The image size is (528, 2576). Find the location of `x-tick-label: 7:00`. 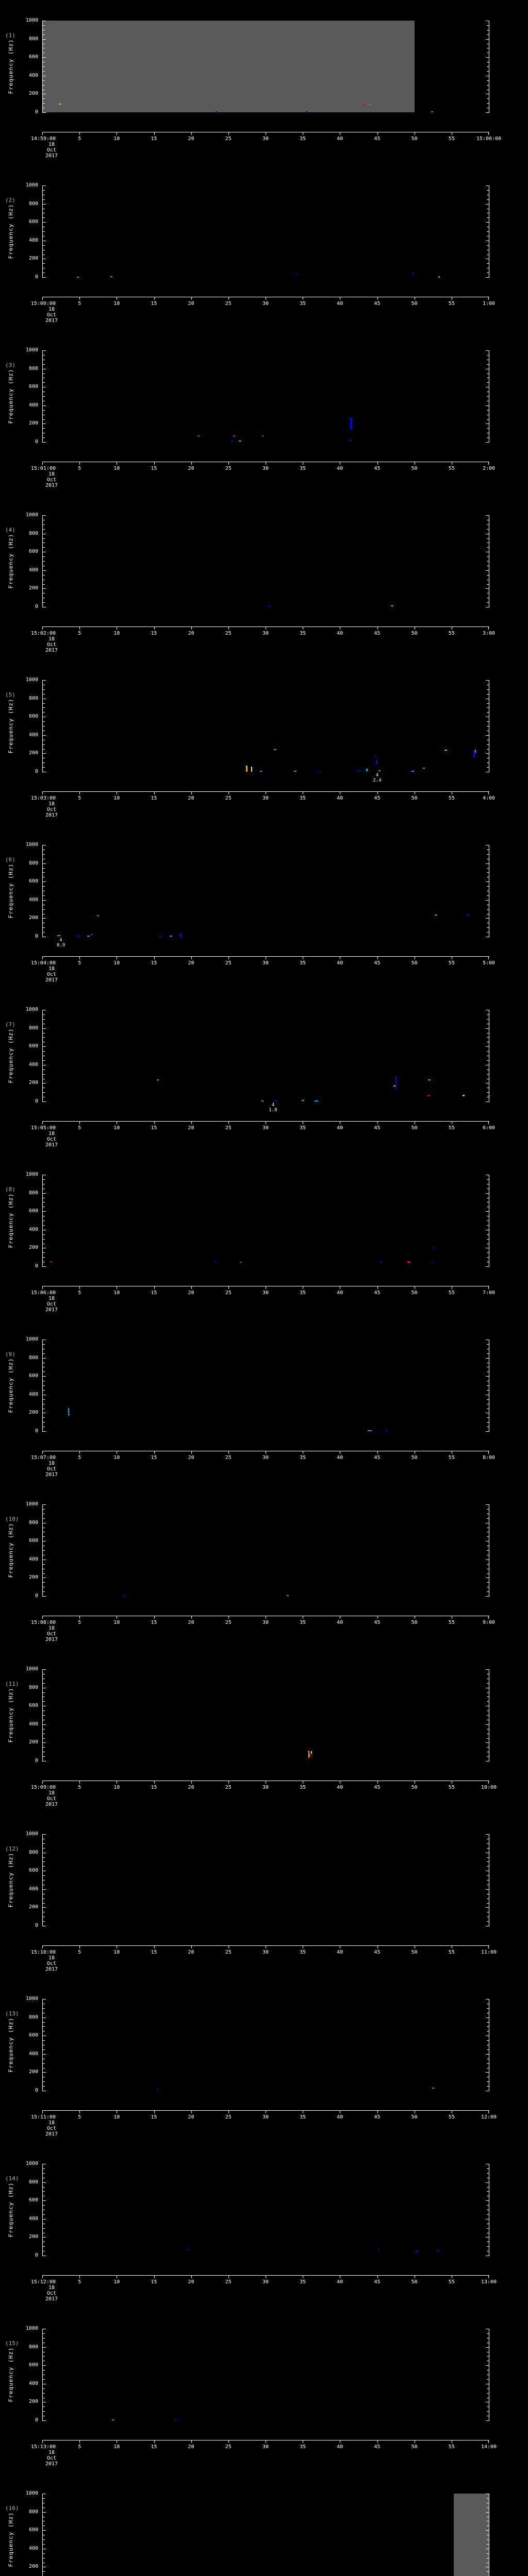

x-tick-label: 7:00 is located at coordinates (489, 1293).